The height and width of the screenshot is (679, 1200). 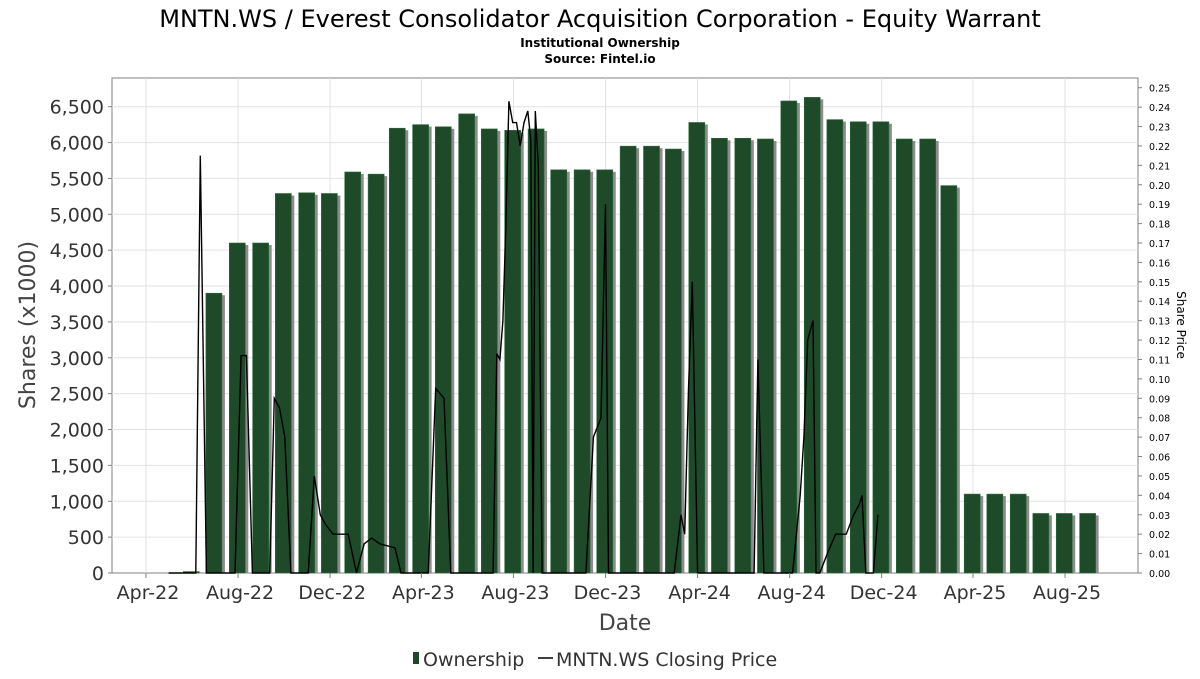 I want to click on y2-tick-label: 0.07, so click(x=1159, y=438).